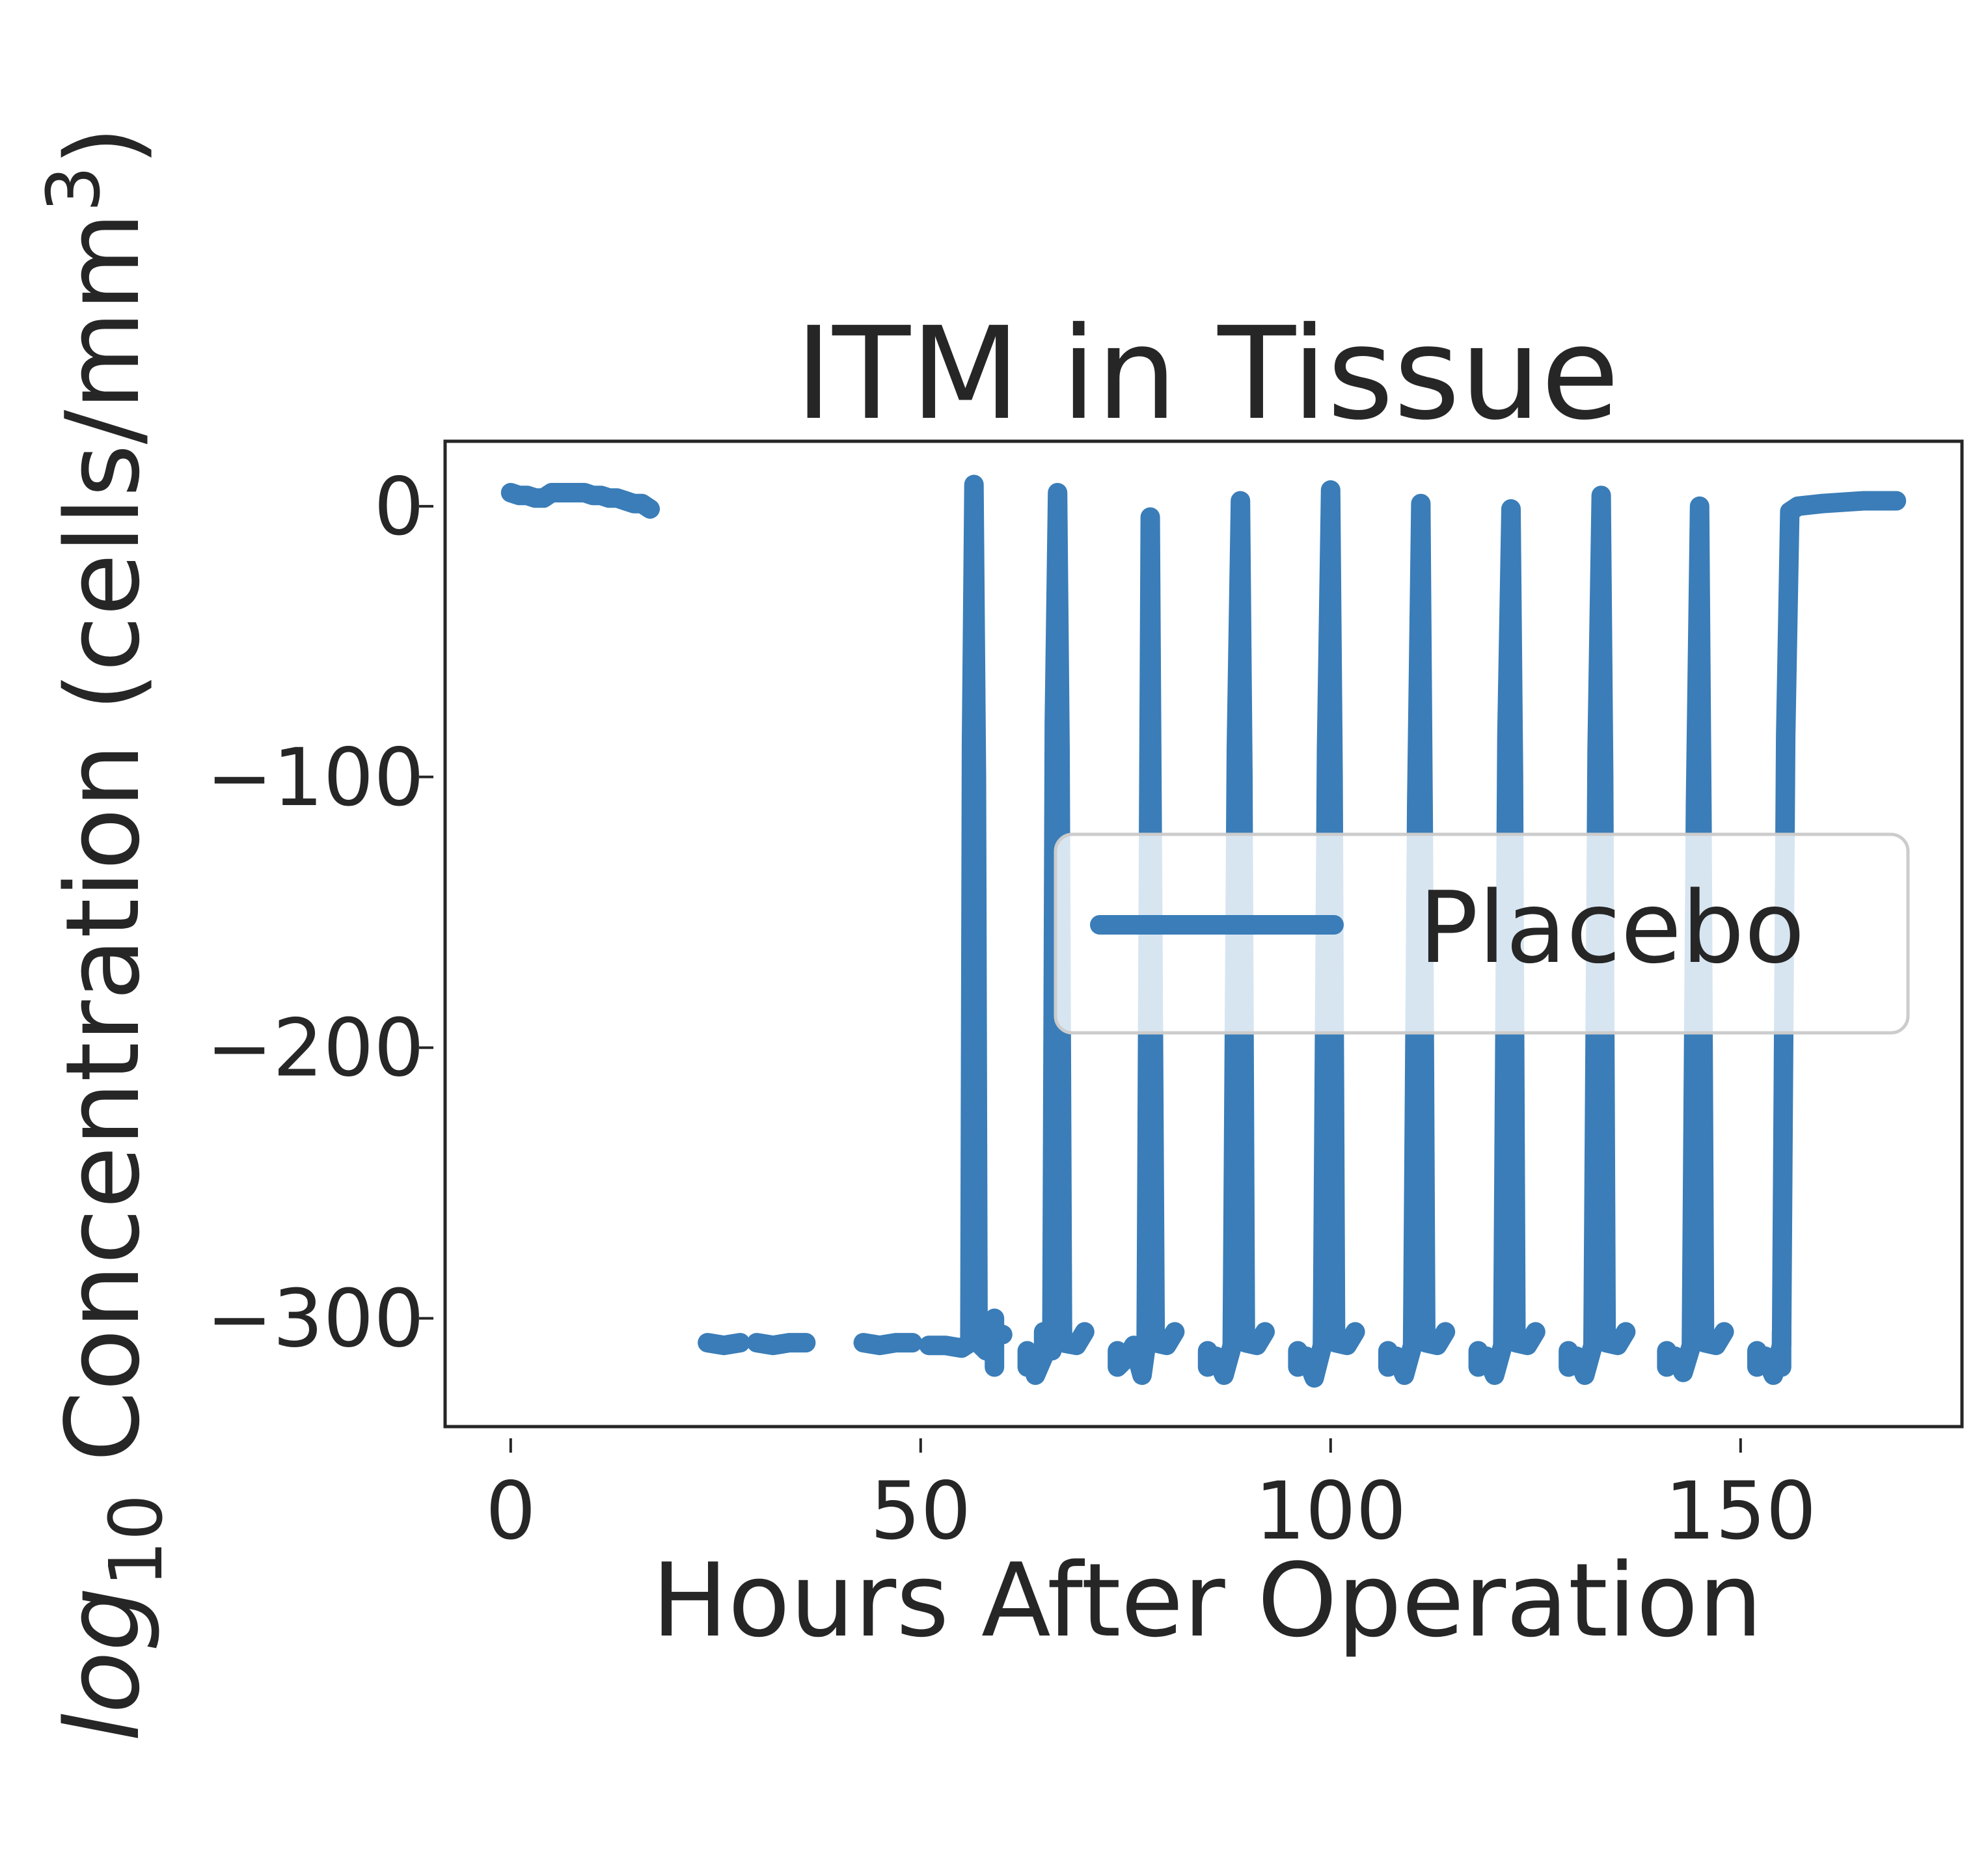 The image size is (1988, 1862). I want to click on y-axis-ticks: 0 −100 −200 −300, so click(319, 913).